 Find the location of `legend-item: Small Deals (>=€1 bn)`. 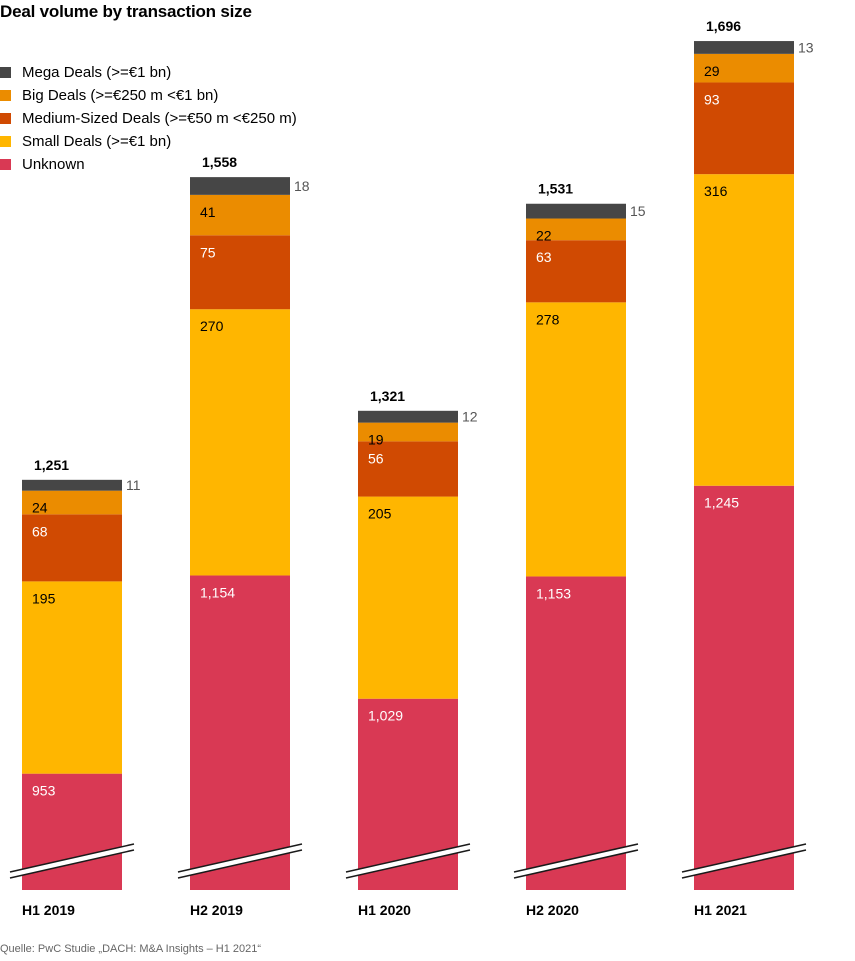

legend-item: Small Deals (>=€1 bn) is located at coordinates (148, 141).